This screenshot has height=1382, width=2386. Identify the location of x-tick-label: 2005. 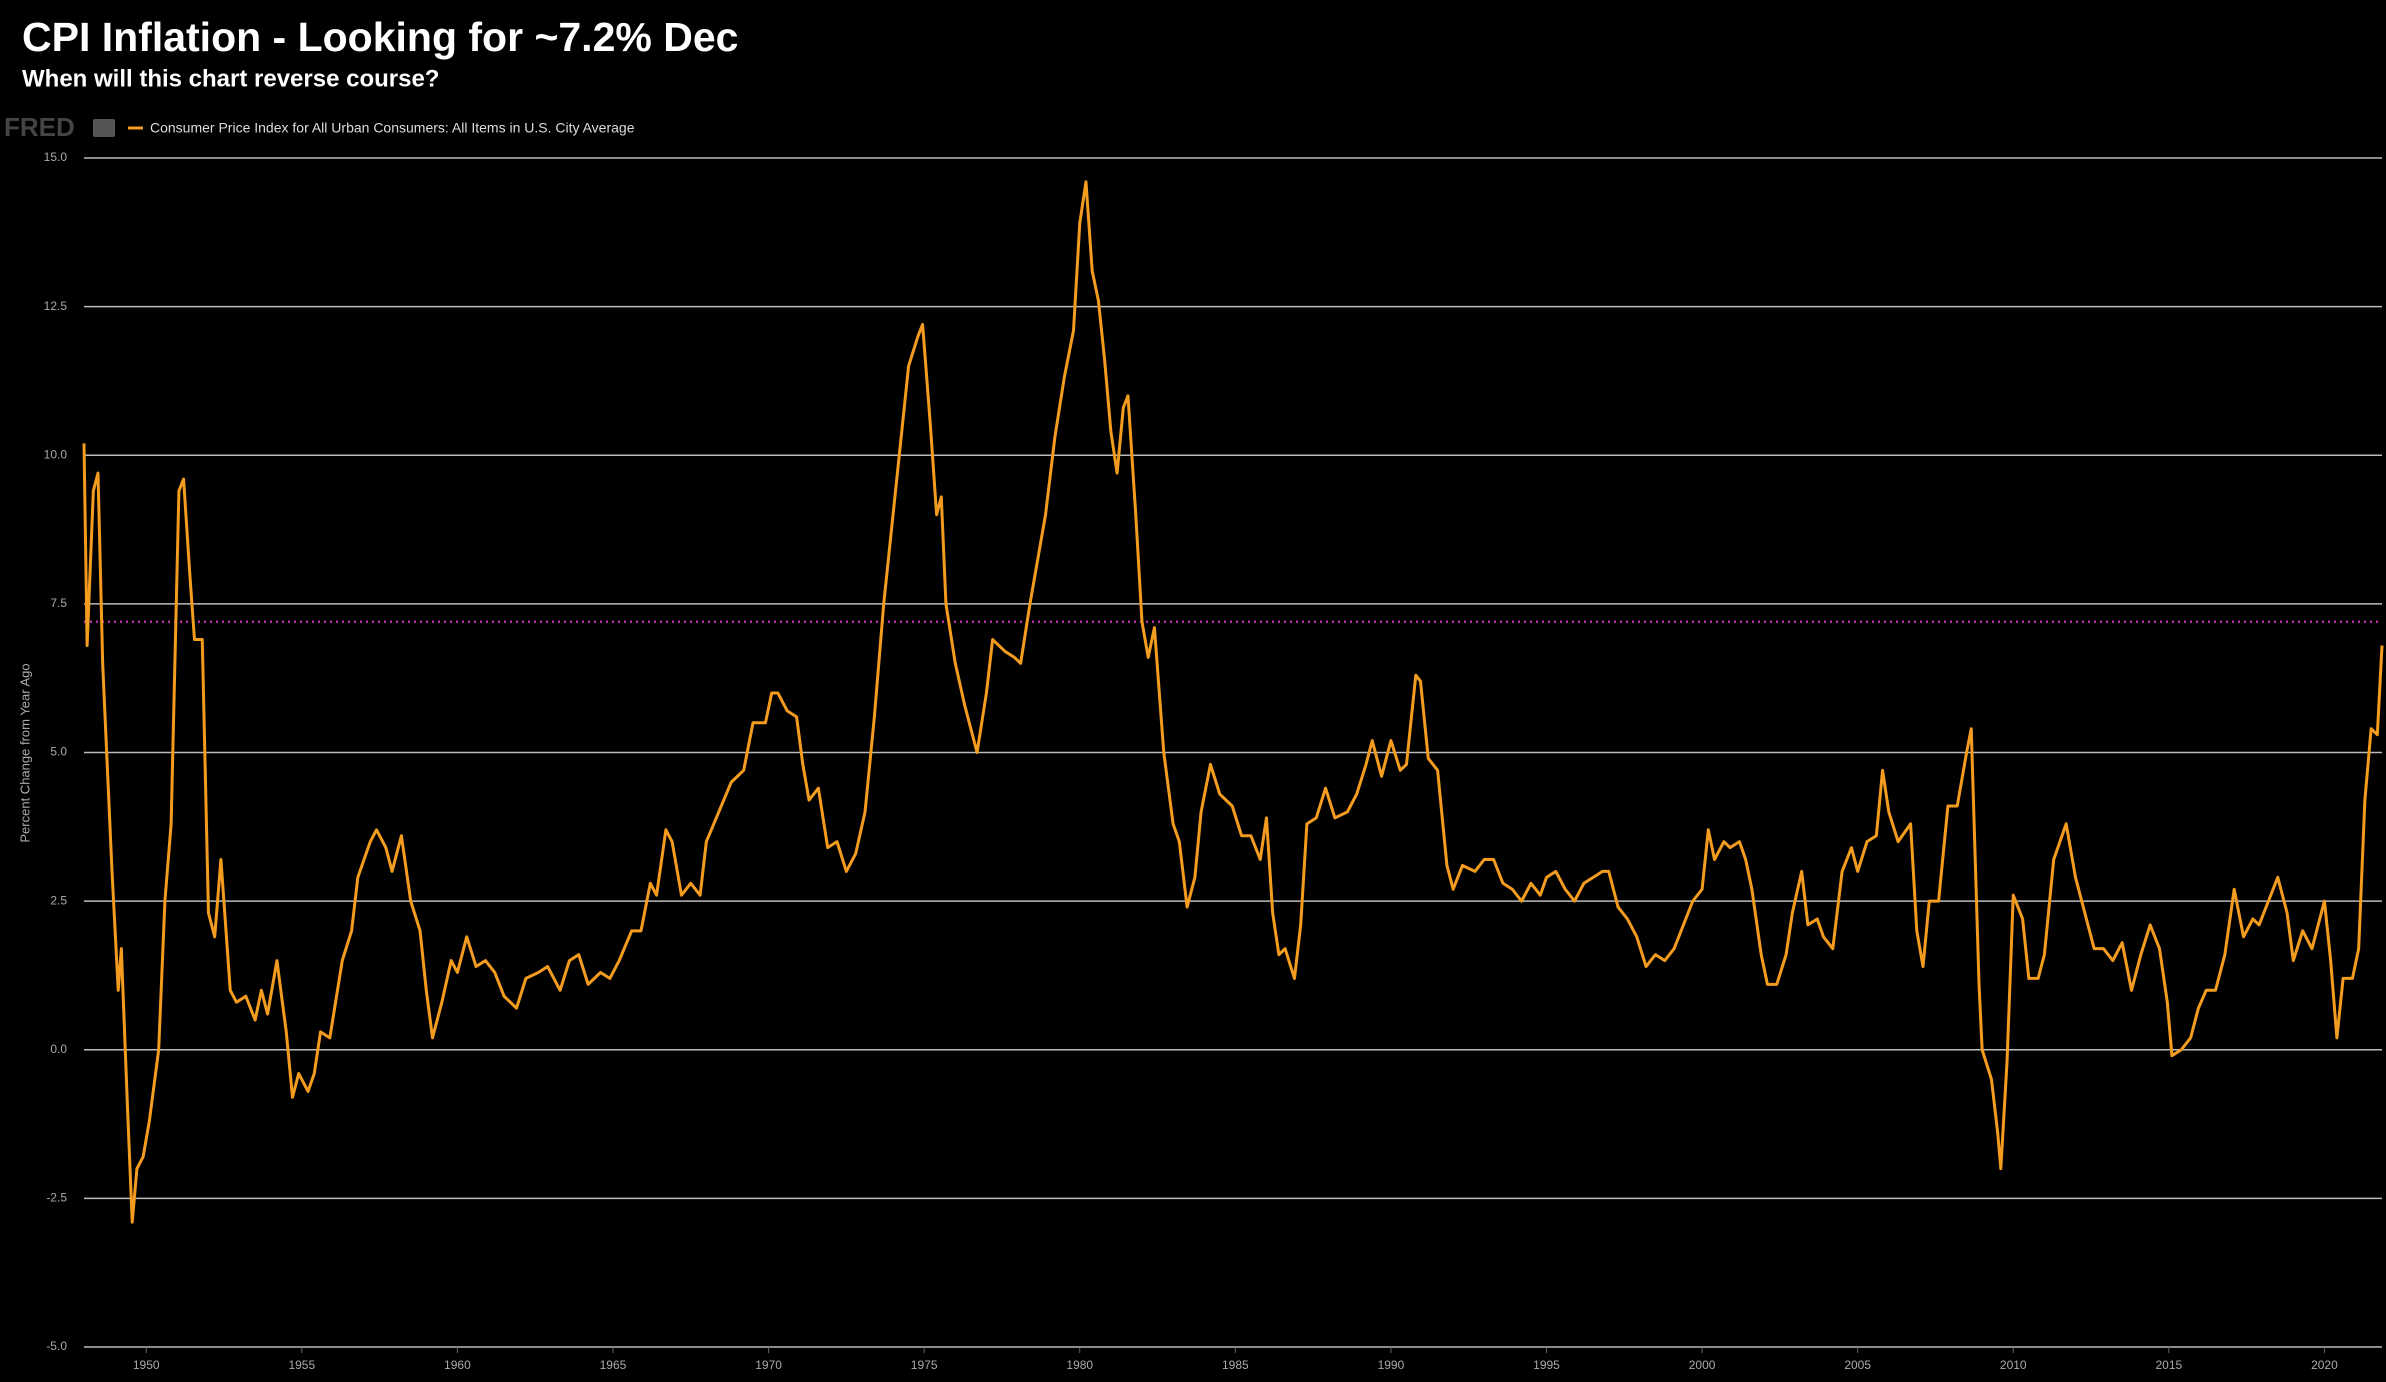
(1857, 1365).